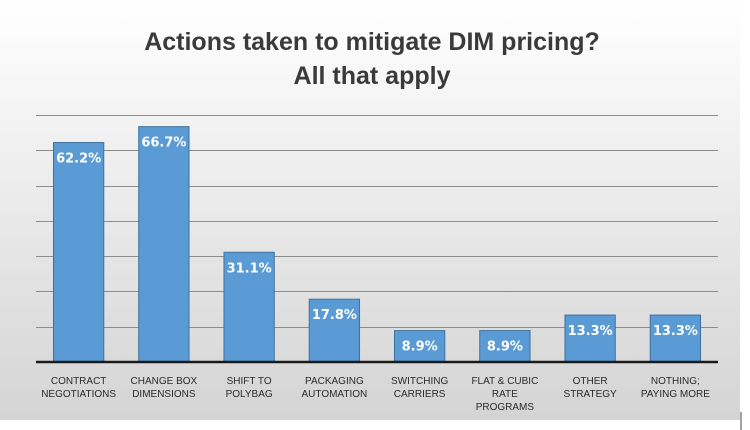  What do you see at coordinates (334, 381) in the screenshot?
I see `x-tick-label-line: PACKAGING` at bounding box center [334, 381].